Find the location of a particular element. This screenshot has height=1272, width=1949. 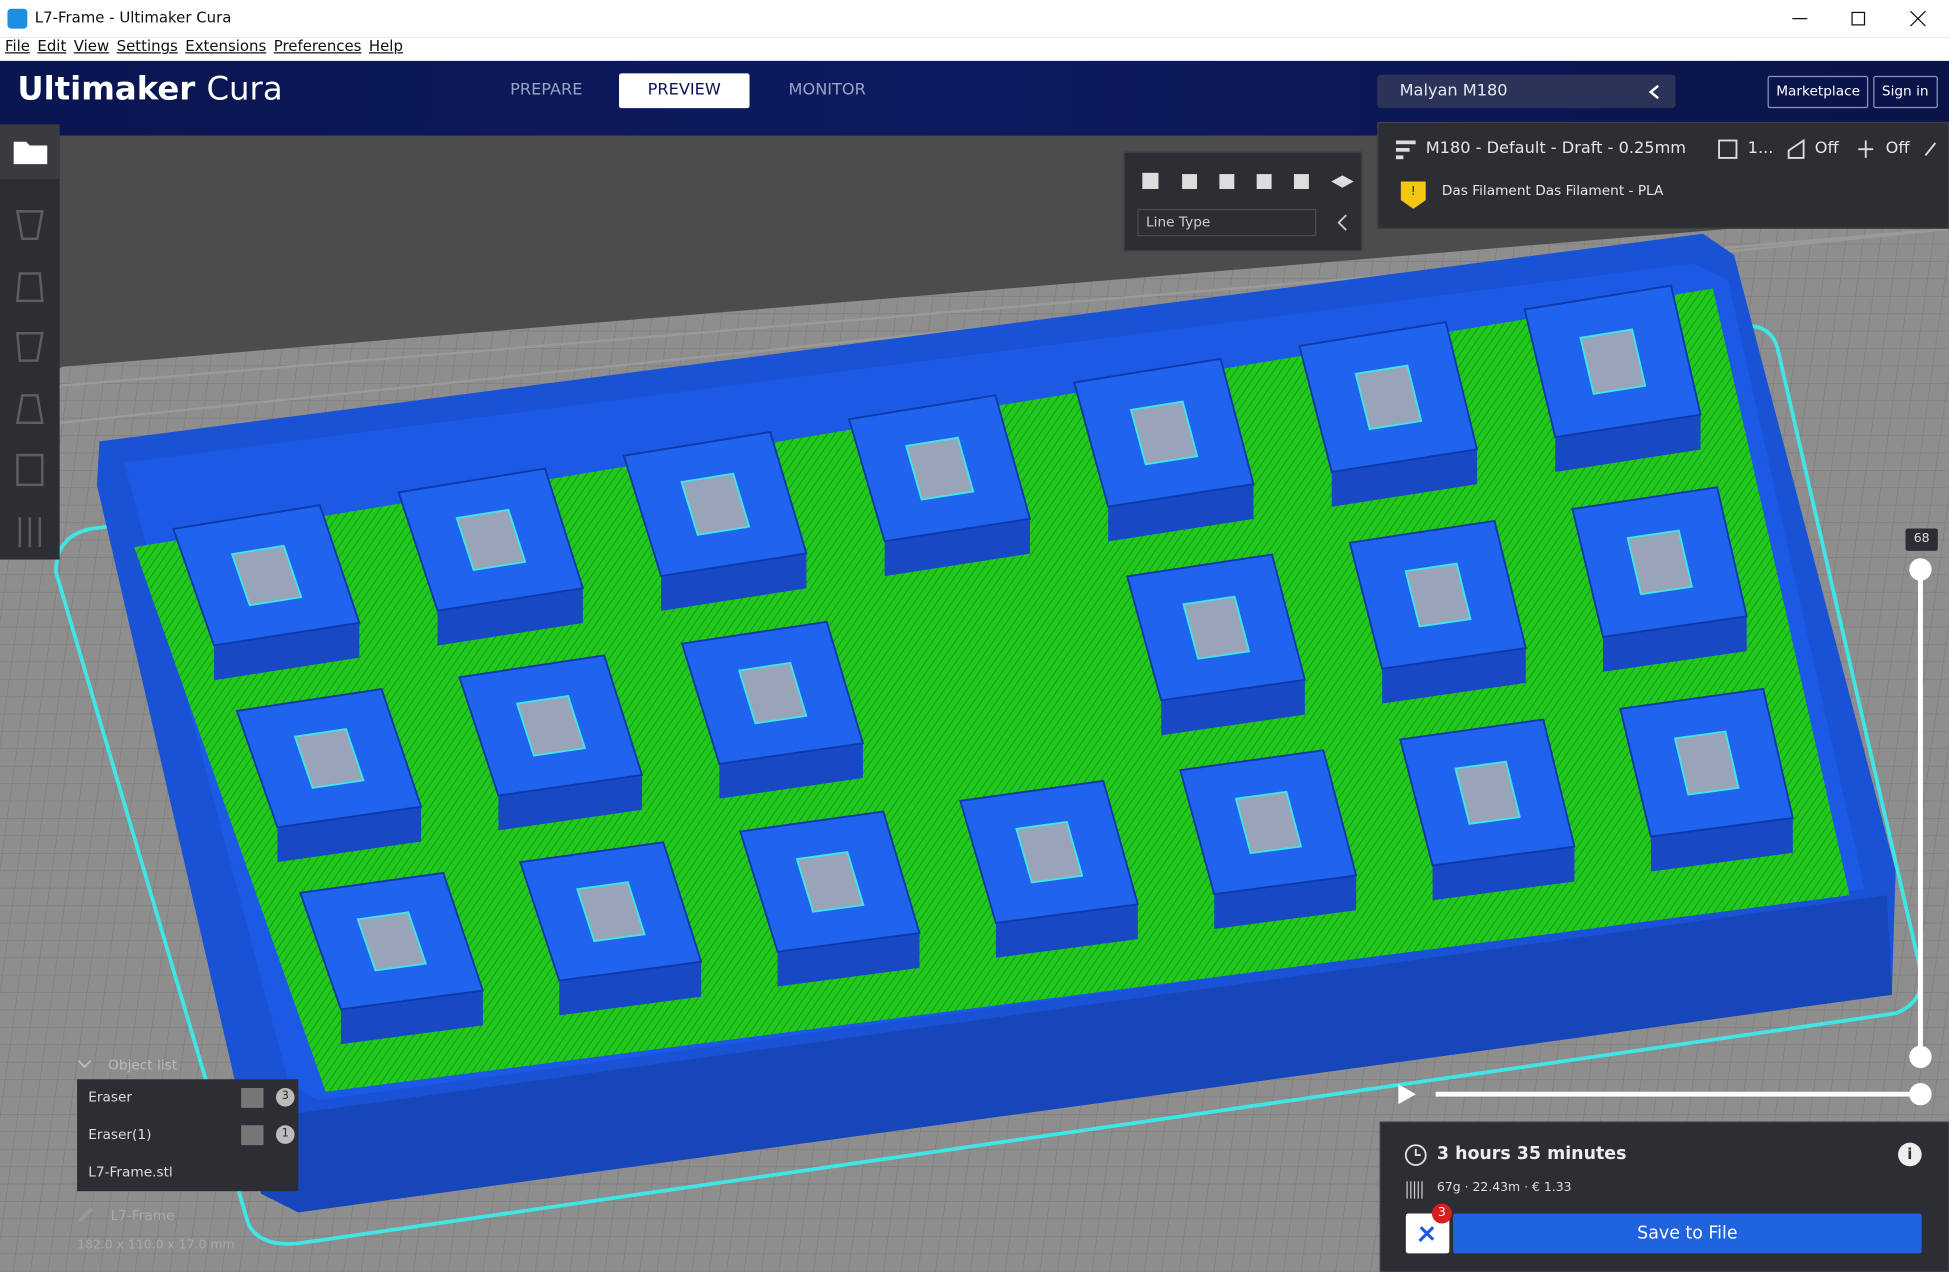

material-name: Das Filament Das Filament - PLA is located at coordinates (1552, 190).